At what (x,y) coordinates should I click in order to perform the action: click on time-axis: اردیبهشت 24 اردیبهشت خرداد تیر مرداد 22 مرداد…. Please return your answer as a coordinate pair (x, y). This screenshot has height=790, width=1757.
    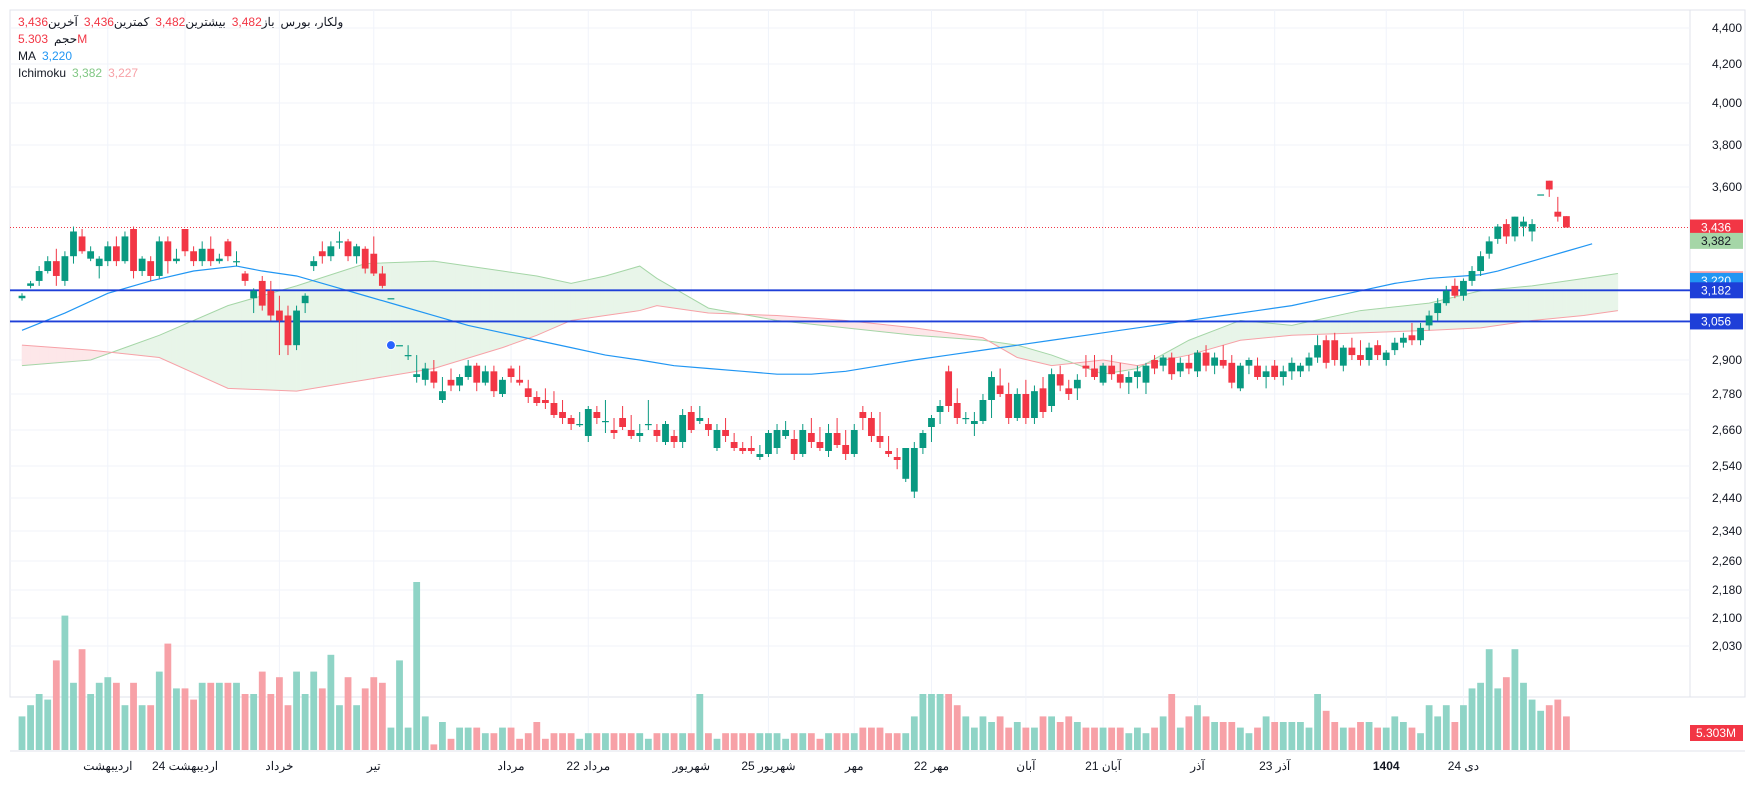
    Looking at the image, I should click on (781, 765).